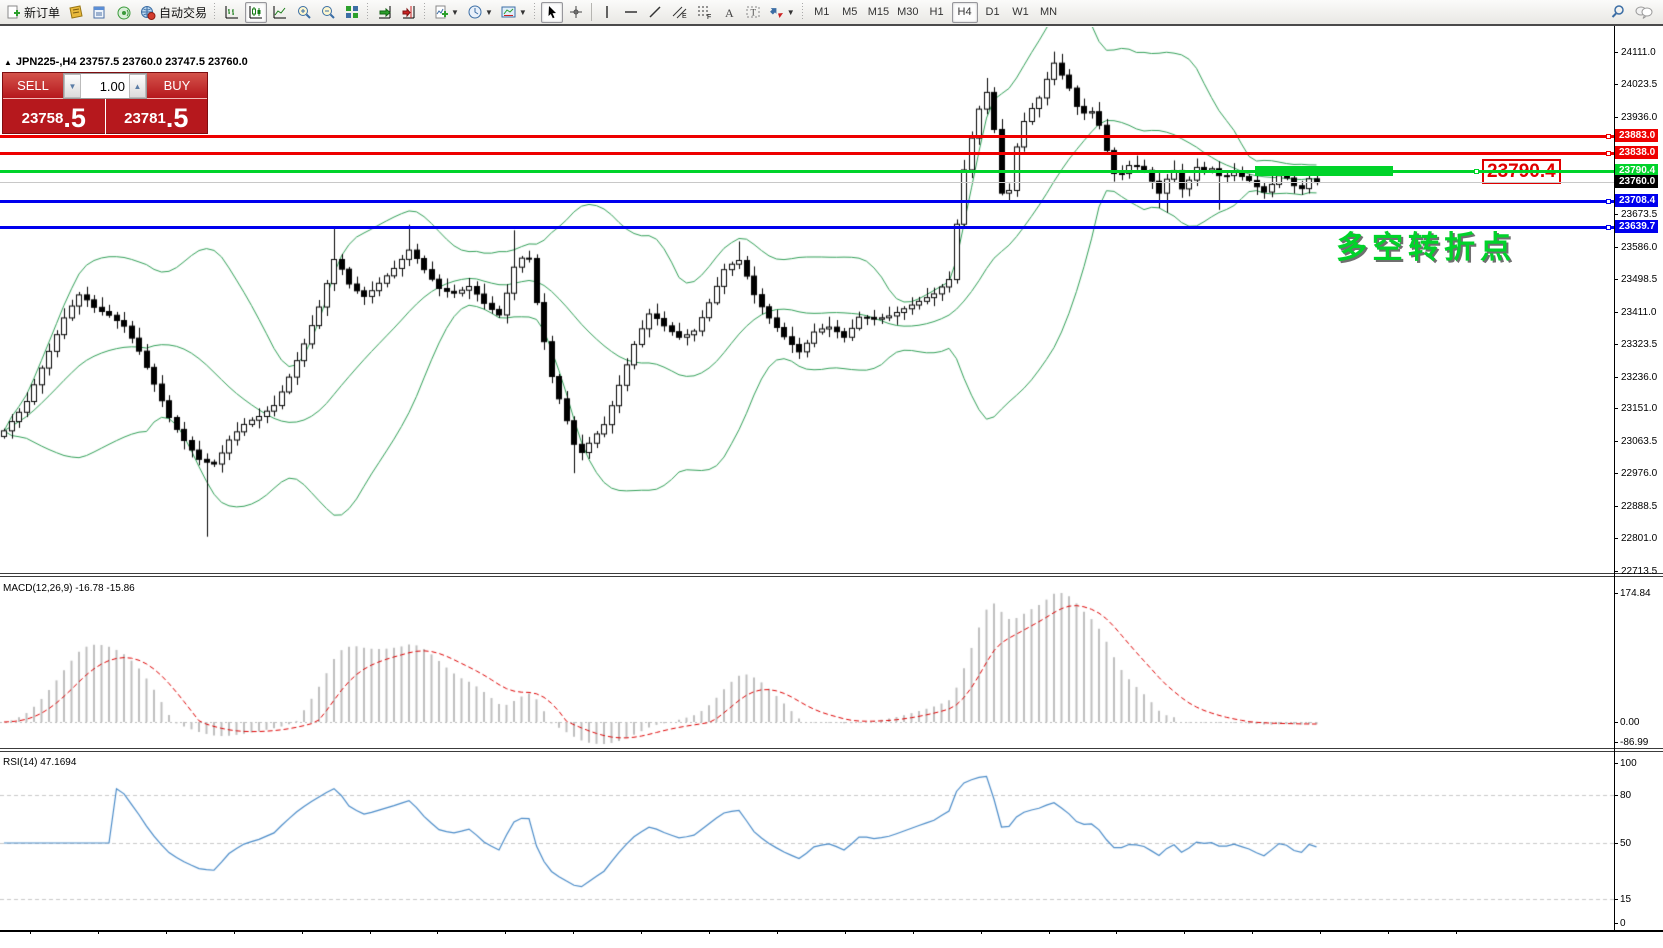 The height and width of the screenshot is (948, 1663). Describe the element at coordinates (177, 118) in the screenshot. I see `buy-price-frac: .5` at that location.